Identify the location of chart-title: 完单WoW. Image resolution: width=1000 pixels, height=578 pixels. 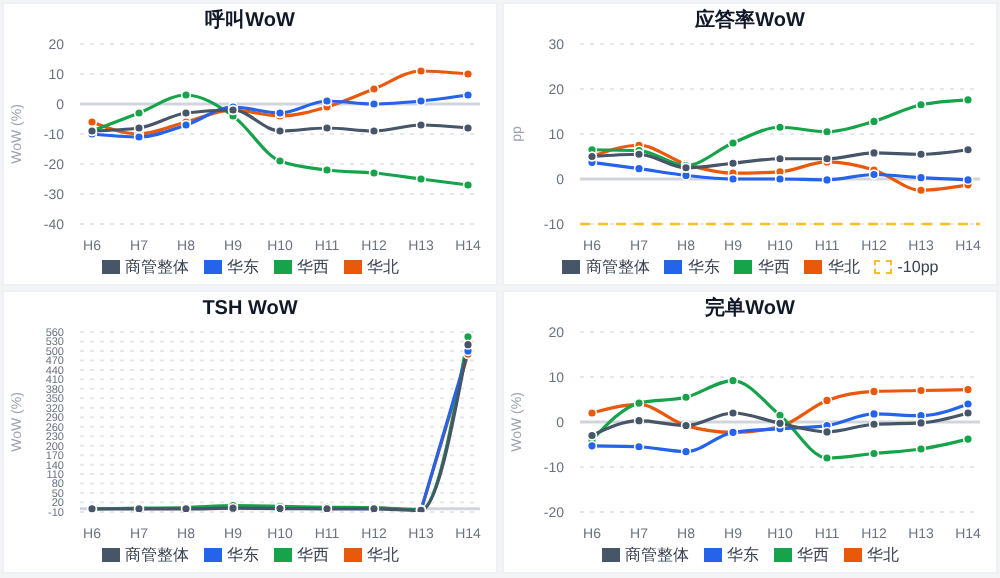
(750, 310).